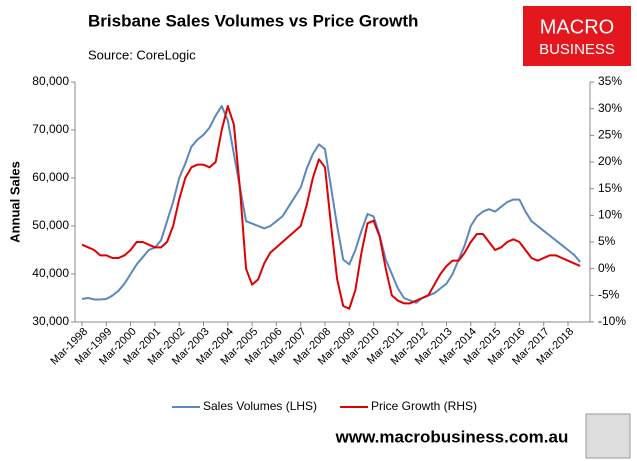  I want to click on y2-tick-label: 20%, so click(610, 161).